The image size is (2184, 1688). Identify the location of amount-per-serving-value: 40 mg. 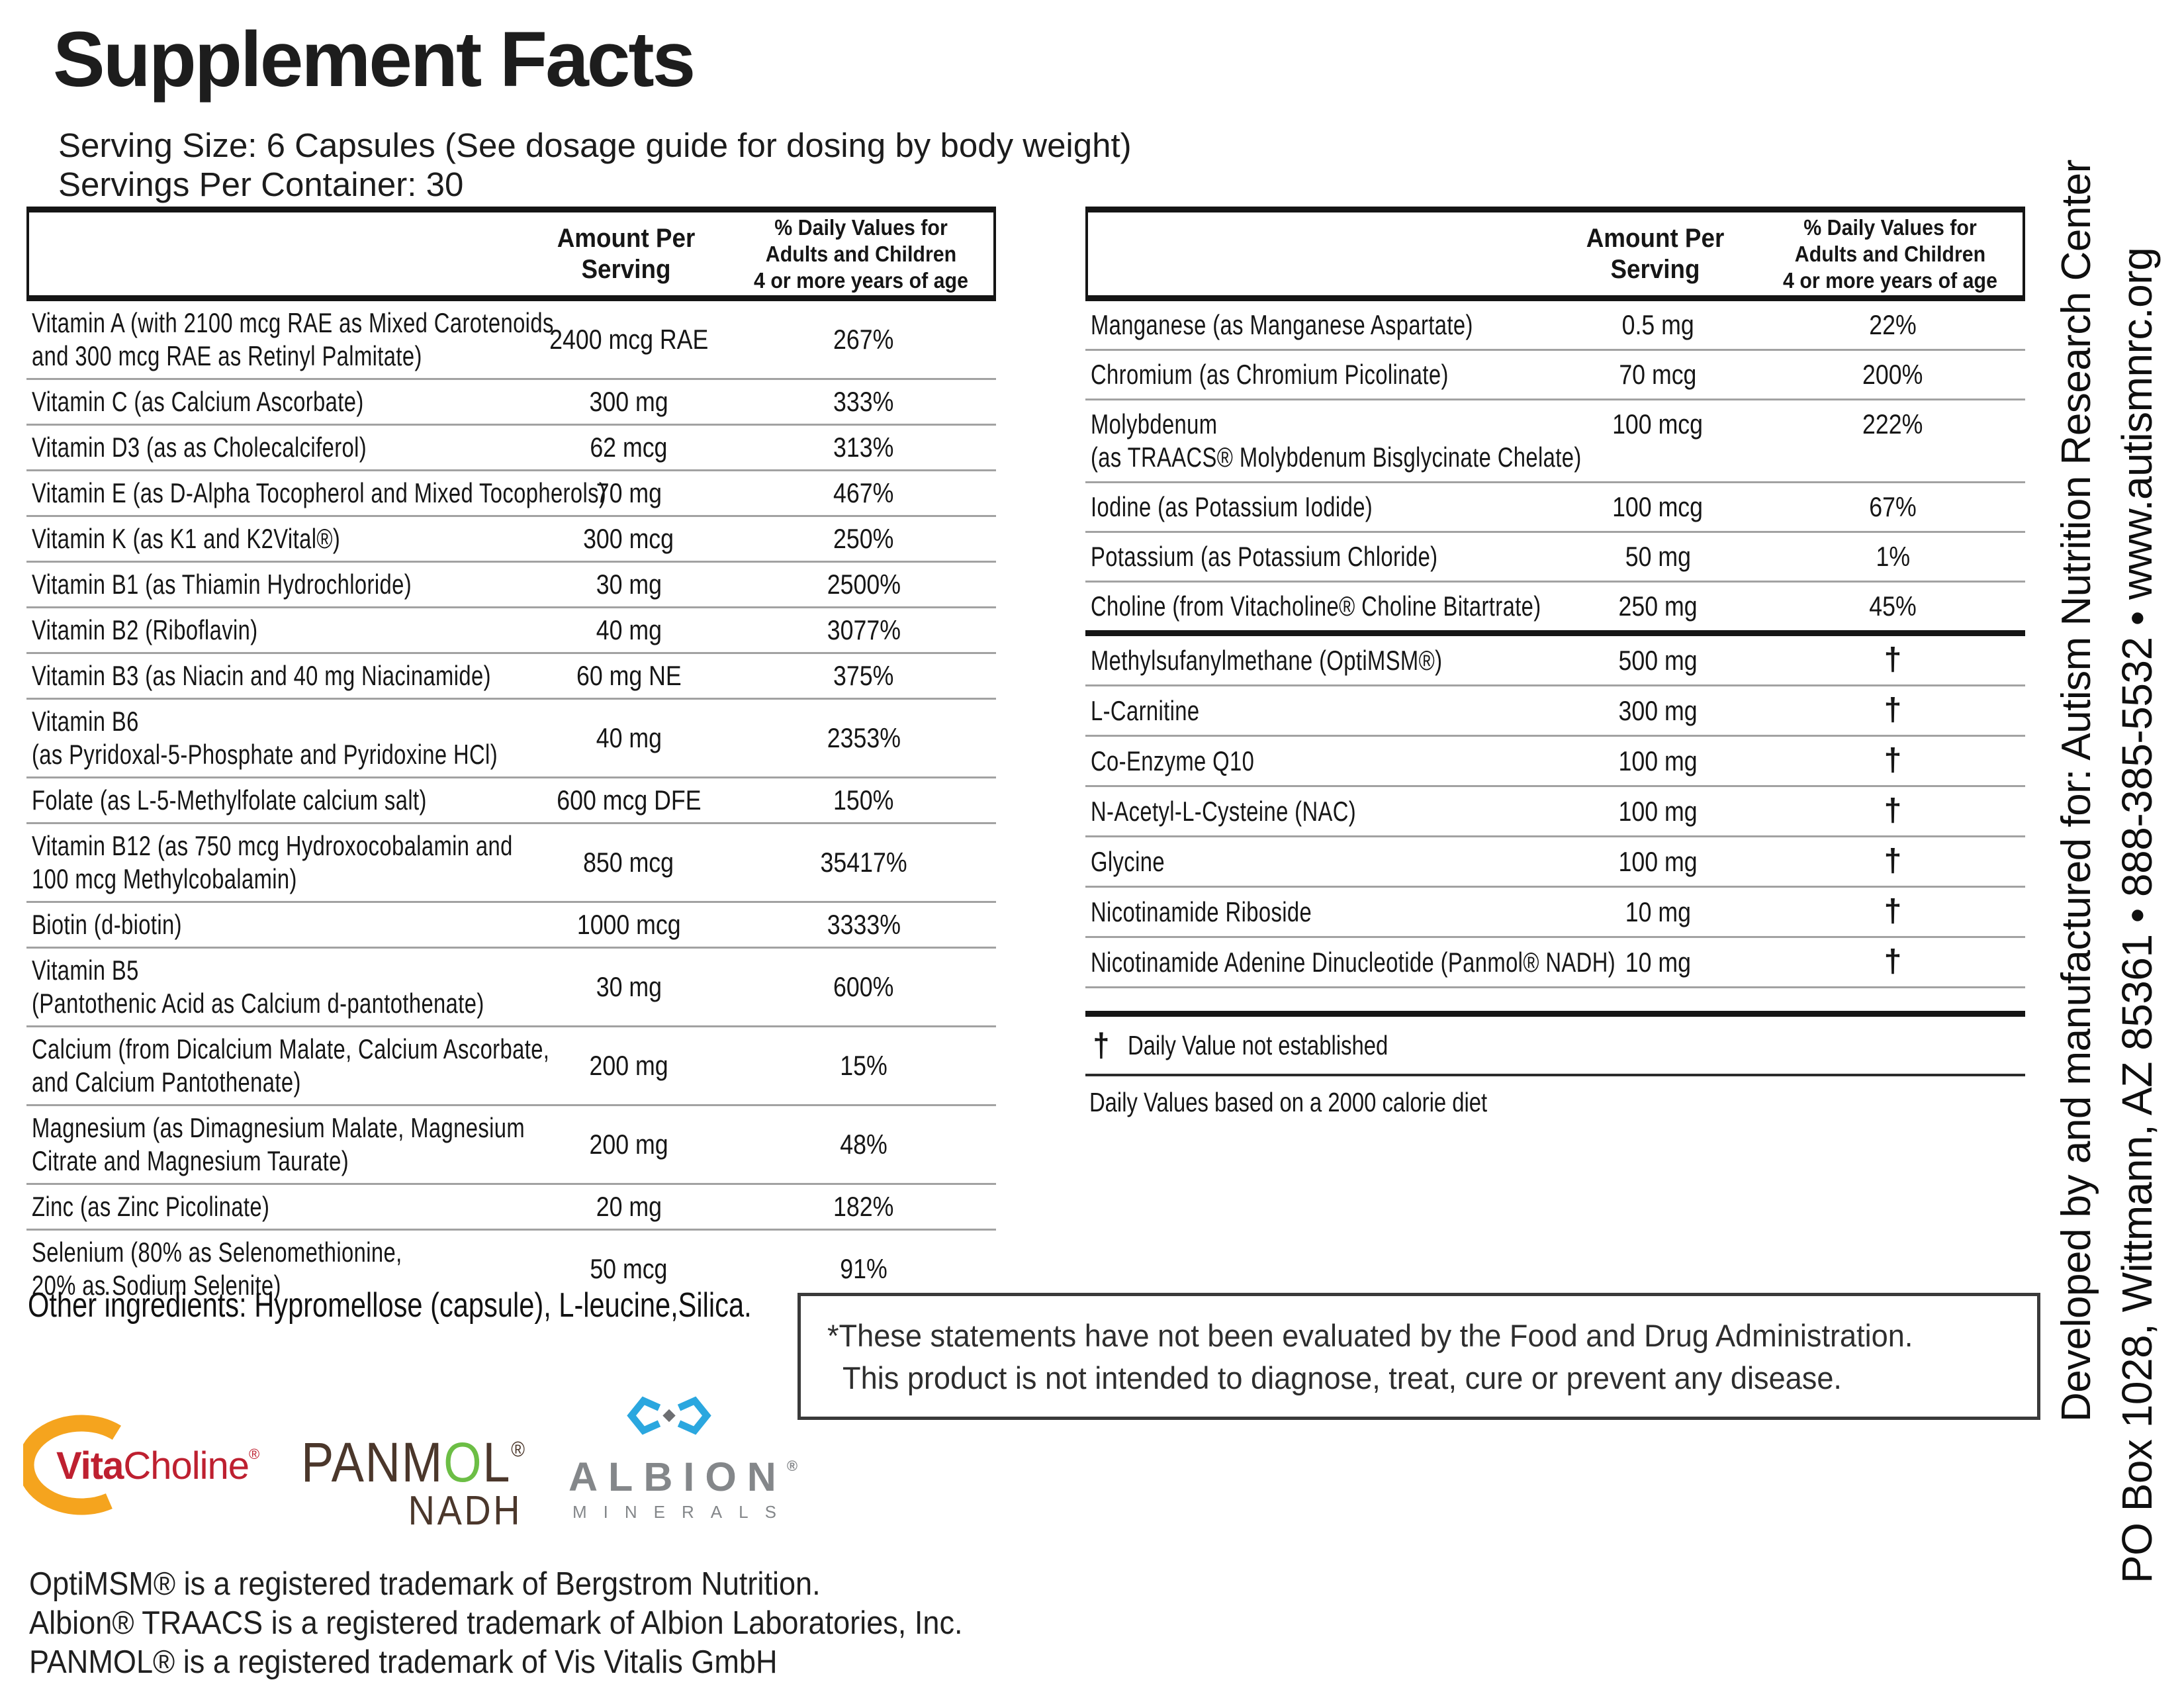
(629, 737).